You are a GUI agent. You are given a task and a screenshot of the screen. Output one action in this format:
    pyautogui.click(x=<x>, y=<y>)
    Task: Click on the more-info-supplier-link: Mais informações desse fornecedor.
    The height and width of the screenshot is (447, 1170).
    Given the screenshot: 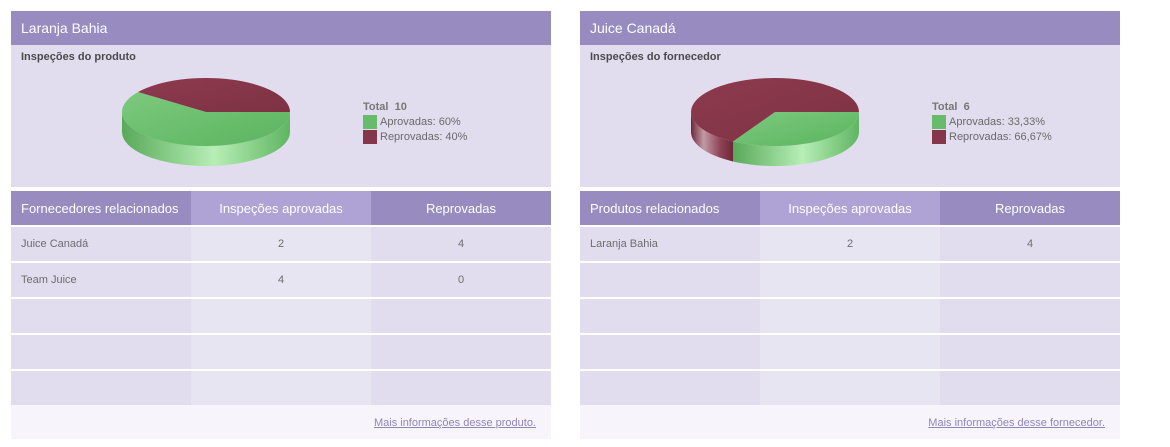 What is the action you would take?
    pyautogui.click(x=1016, y=423)
    